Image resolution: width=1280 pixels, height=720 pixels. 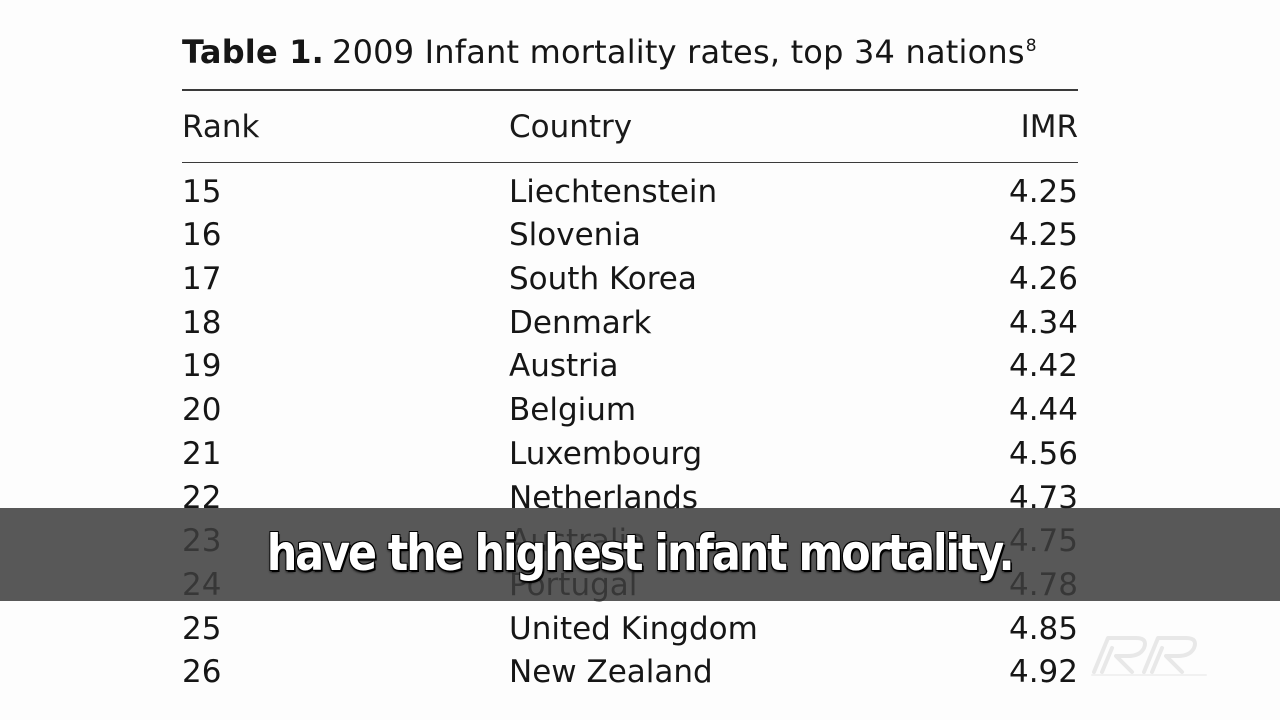 I want to click on table-row: 20 Belgium 4.44, so click(x=640, y=411).